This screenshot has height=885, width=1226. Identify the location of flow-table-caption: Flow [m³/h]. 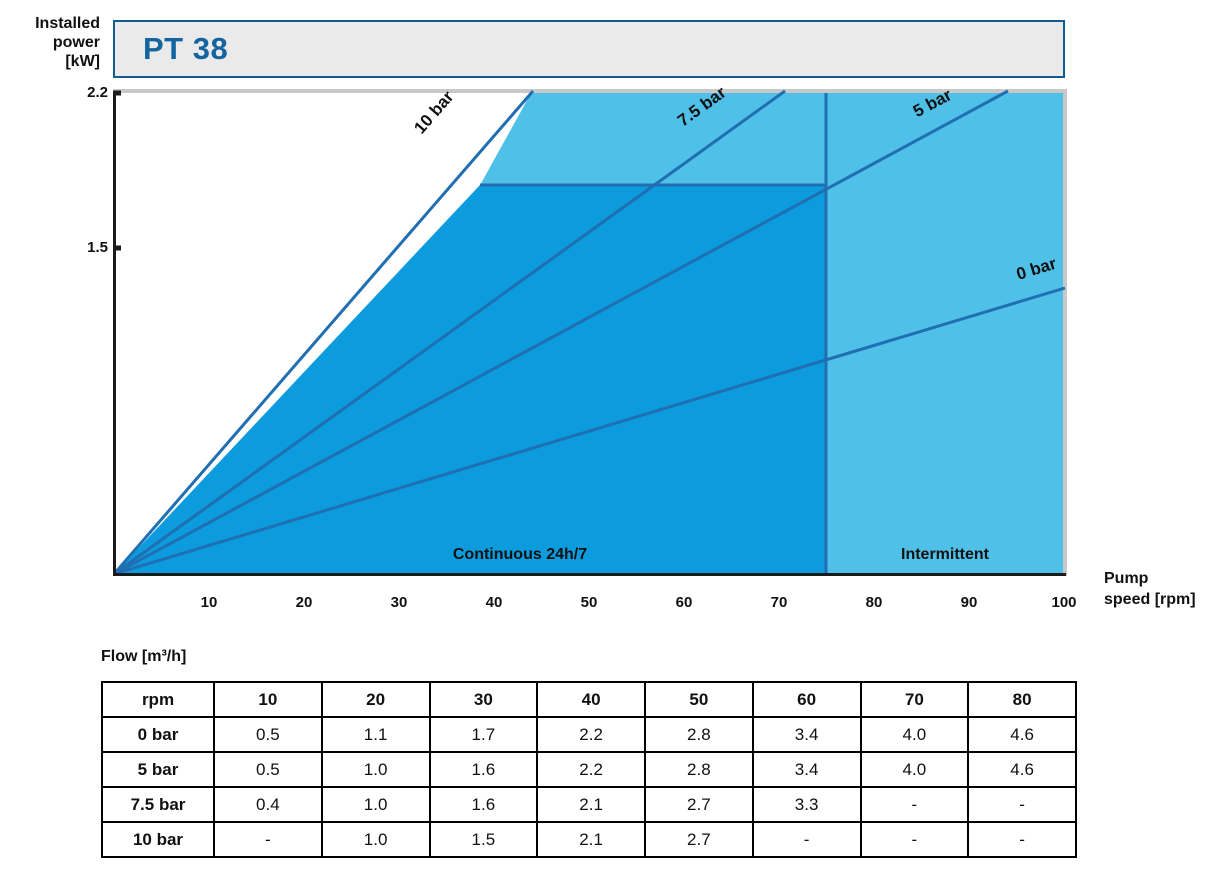
(144, 656).